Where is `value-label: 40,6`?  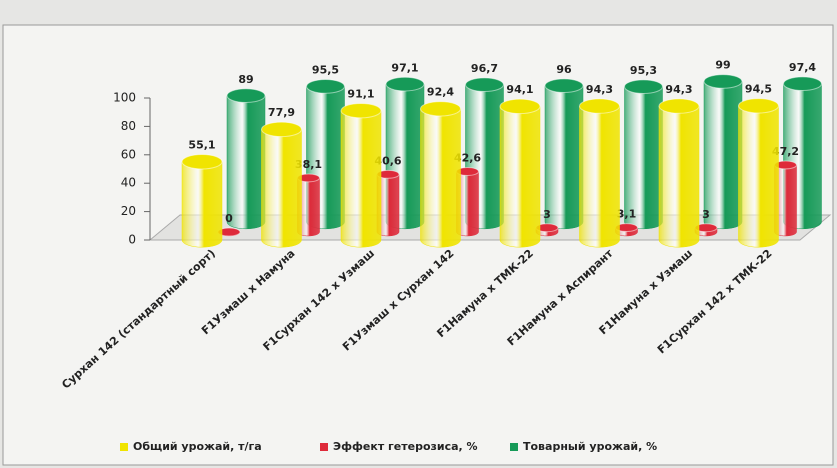
value-label: 40,6 is located at coordinates (387, 160).